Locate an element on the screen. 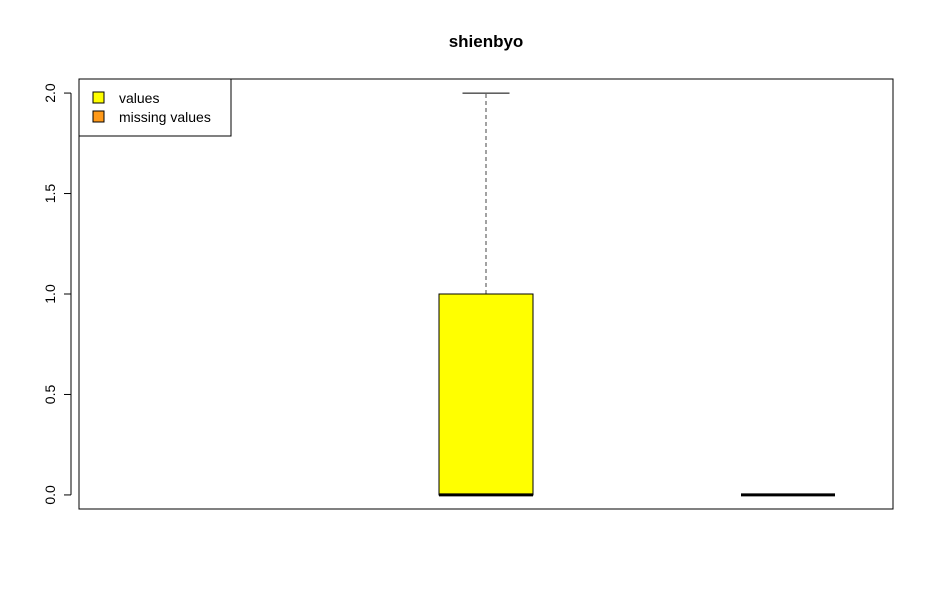 This screenshot has width=934, height=607. legend-box is located at coordinates (155, 107).